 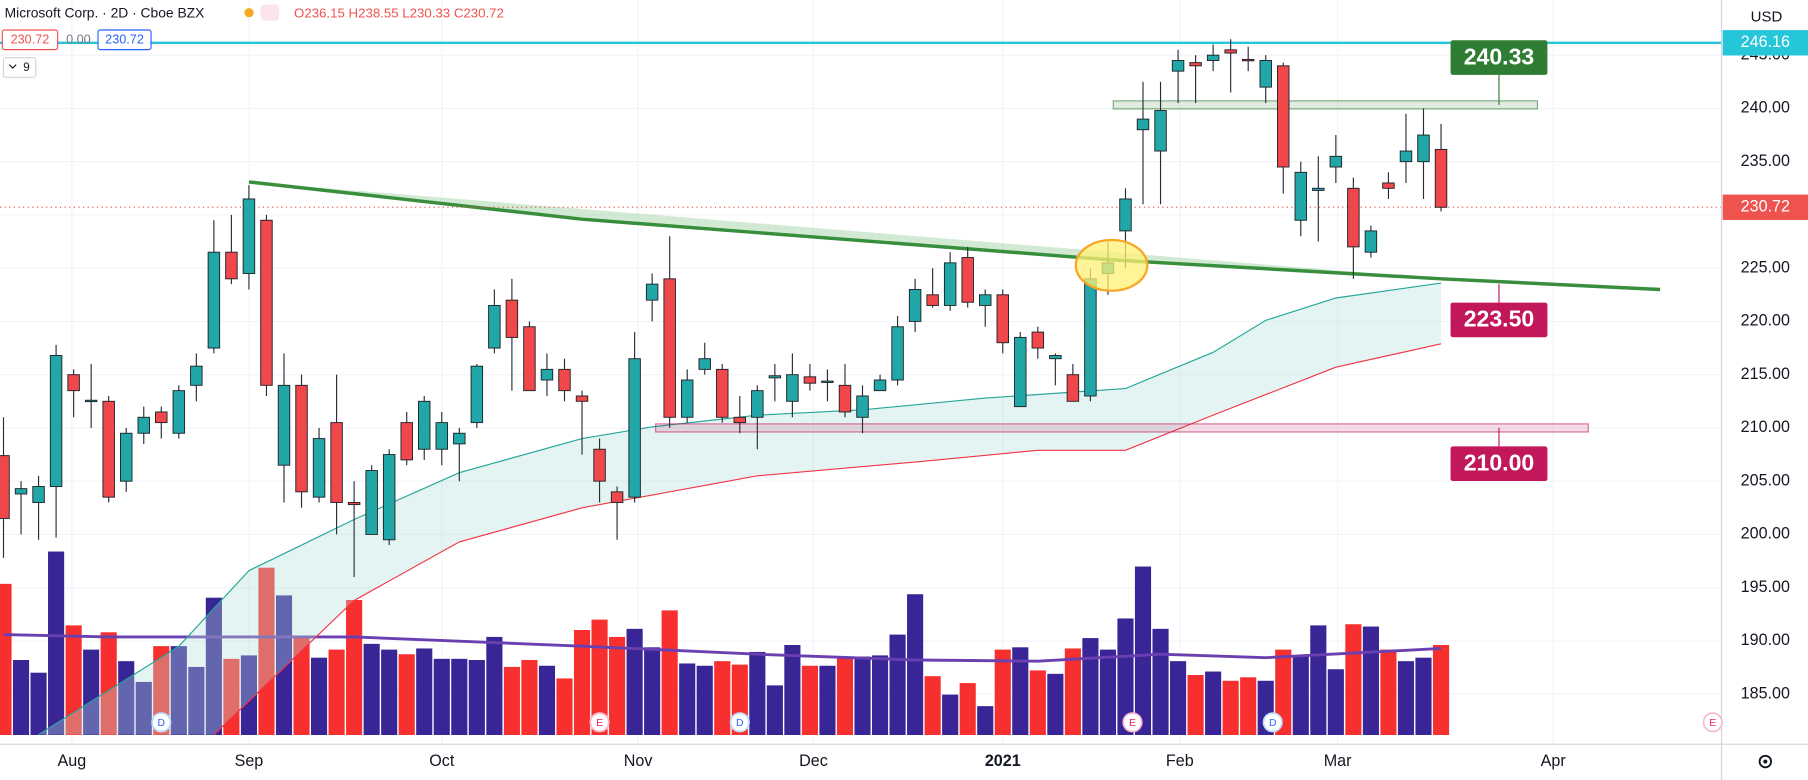 I want to click on bid-value: 230.72, so click(x=30, y=40).